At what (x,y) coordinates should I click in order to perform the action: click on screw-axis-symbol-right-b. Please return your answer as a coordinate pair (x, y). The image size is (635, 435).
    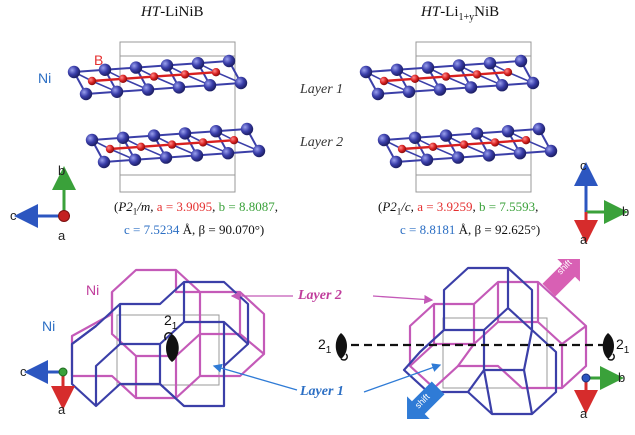
    Looking at the image, I should click on (608, 347).